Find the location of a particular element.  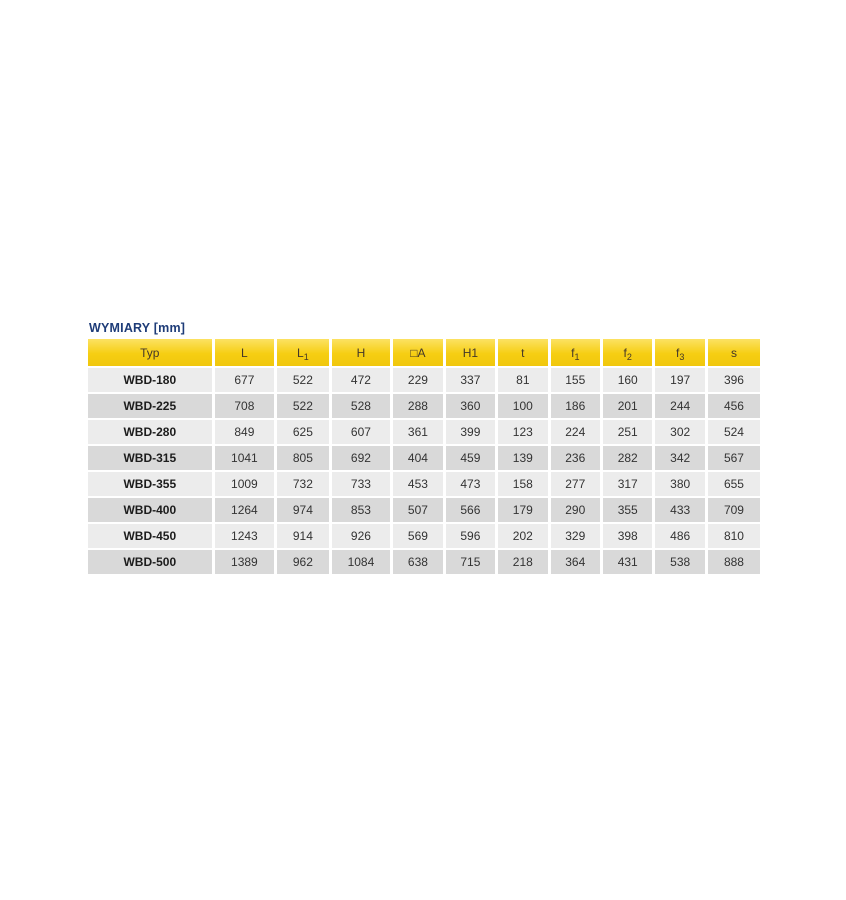

header-cell-f3: f3 is located at coordinates (679, 353).